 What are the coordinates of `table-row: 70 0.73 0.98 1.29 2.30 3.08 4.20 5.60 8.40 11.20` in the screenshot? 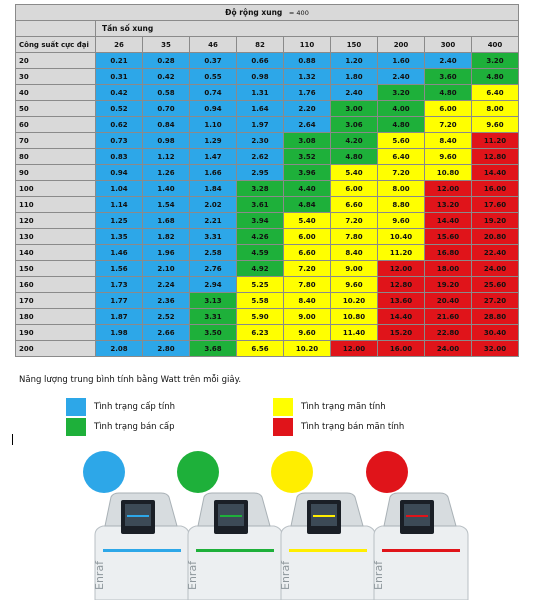 It's located at (267, 140).